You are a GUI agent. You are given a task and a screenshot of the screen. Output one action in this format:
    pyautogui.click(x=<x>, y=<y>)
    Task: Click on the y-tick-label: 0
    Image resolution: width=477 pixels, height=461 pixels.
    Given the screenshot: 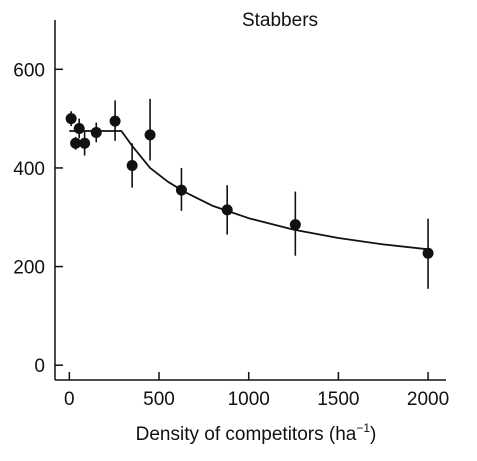 What is the action you would take?
    pyautogui.click(x=39, y=366)
    